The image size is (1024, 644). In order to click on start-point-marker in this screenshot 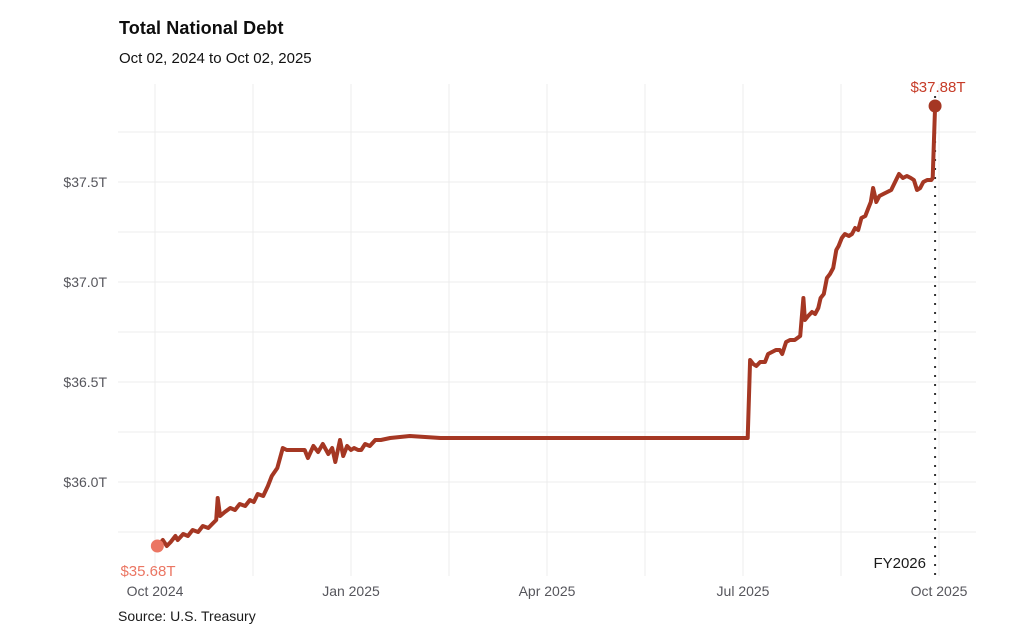, I will do `click(157, 546)`.